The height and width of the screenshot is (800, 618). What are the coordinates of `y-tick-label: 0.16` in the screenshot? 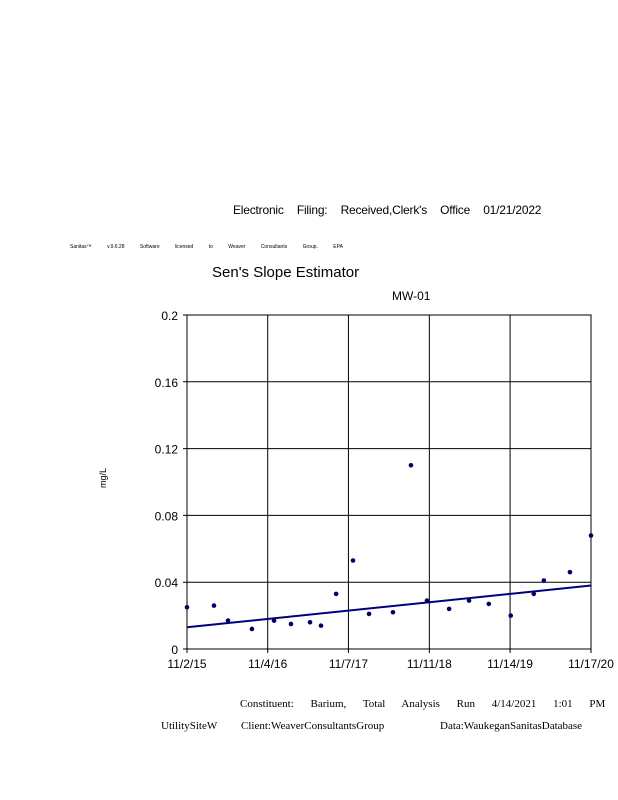 It's located at (167, 383).